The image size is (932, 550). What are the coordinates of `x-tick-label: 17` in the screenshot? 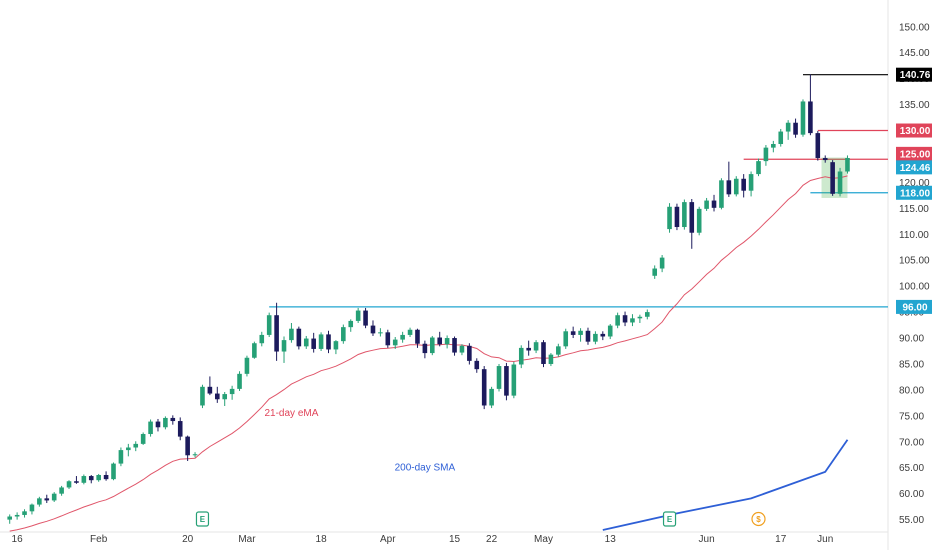 It's located at (781, 539).